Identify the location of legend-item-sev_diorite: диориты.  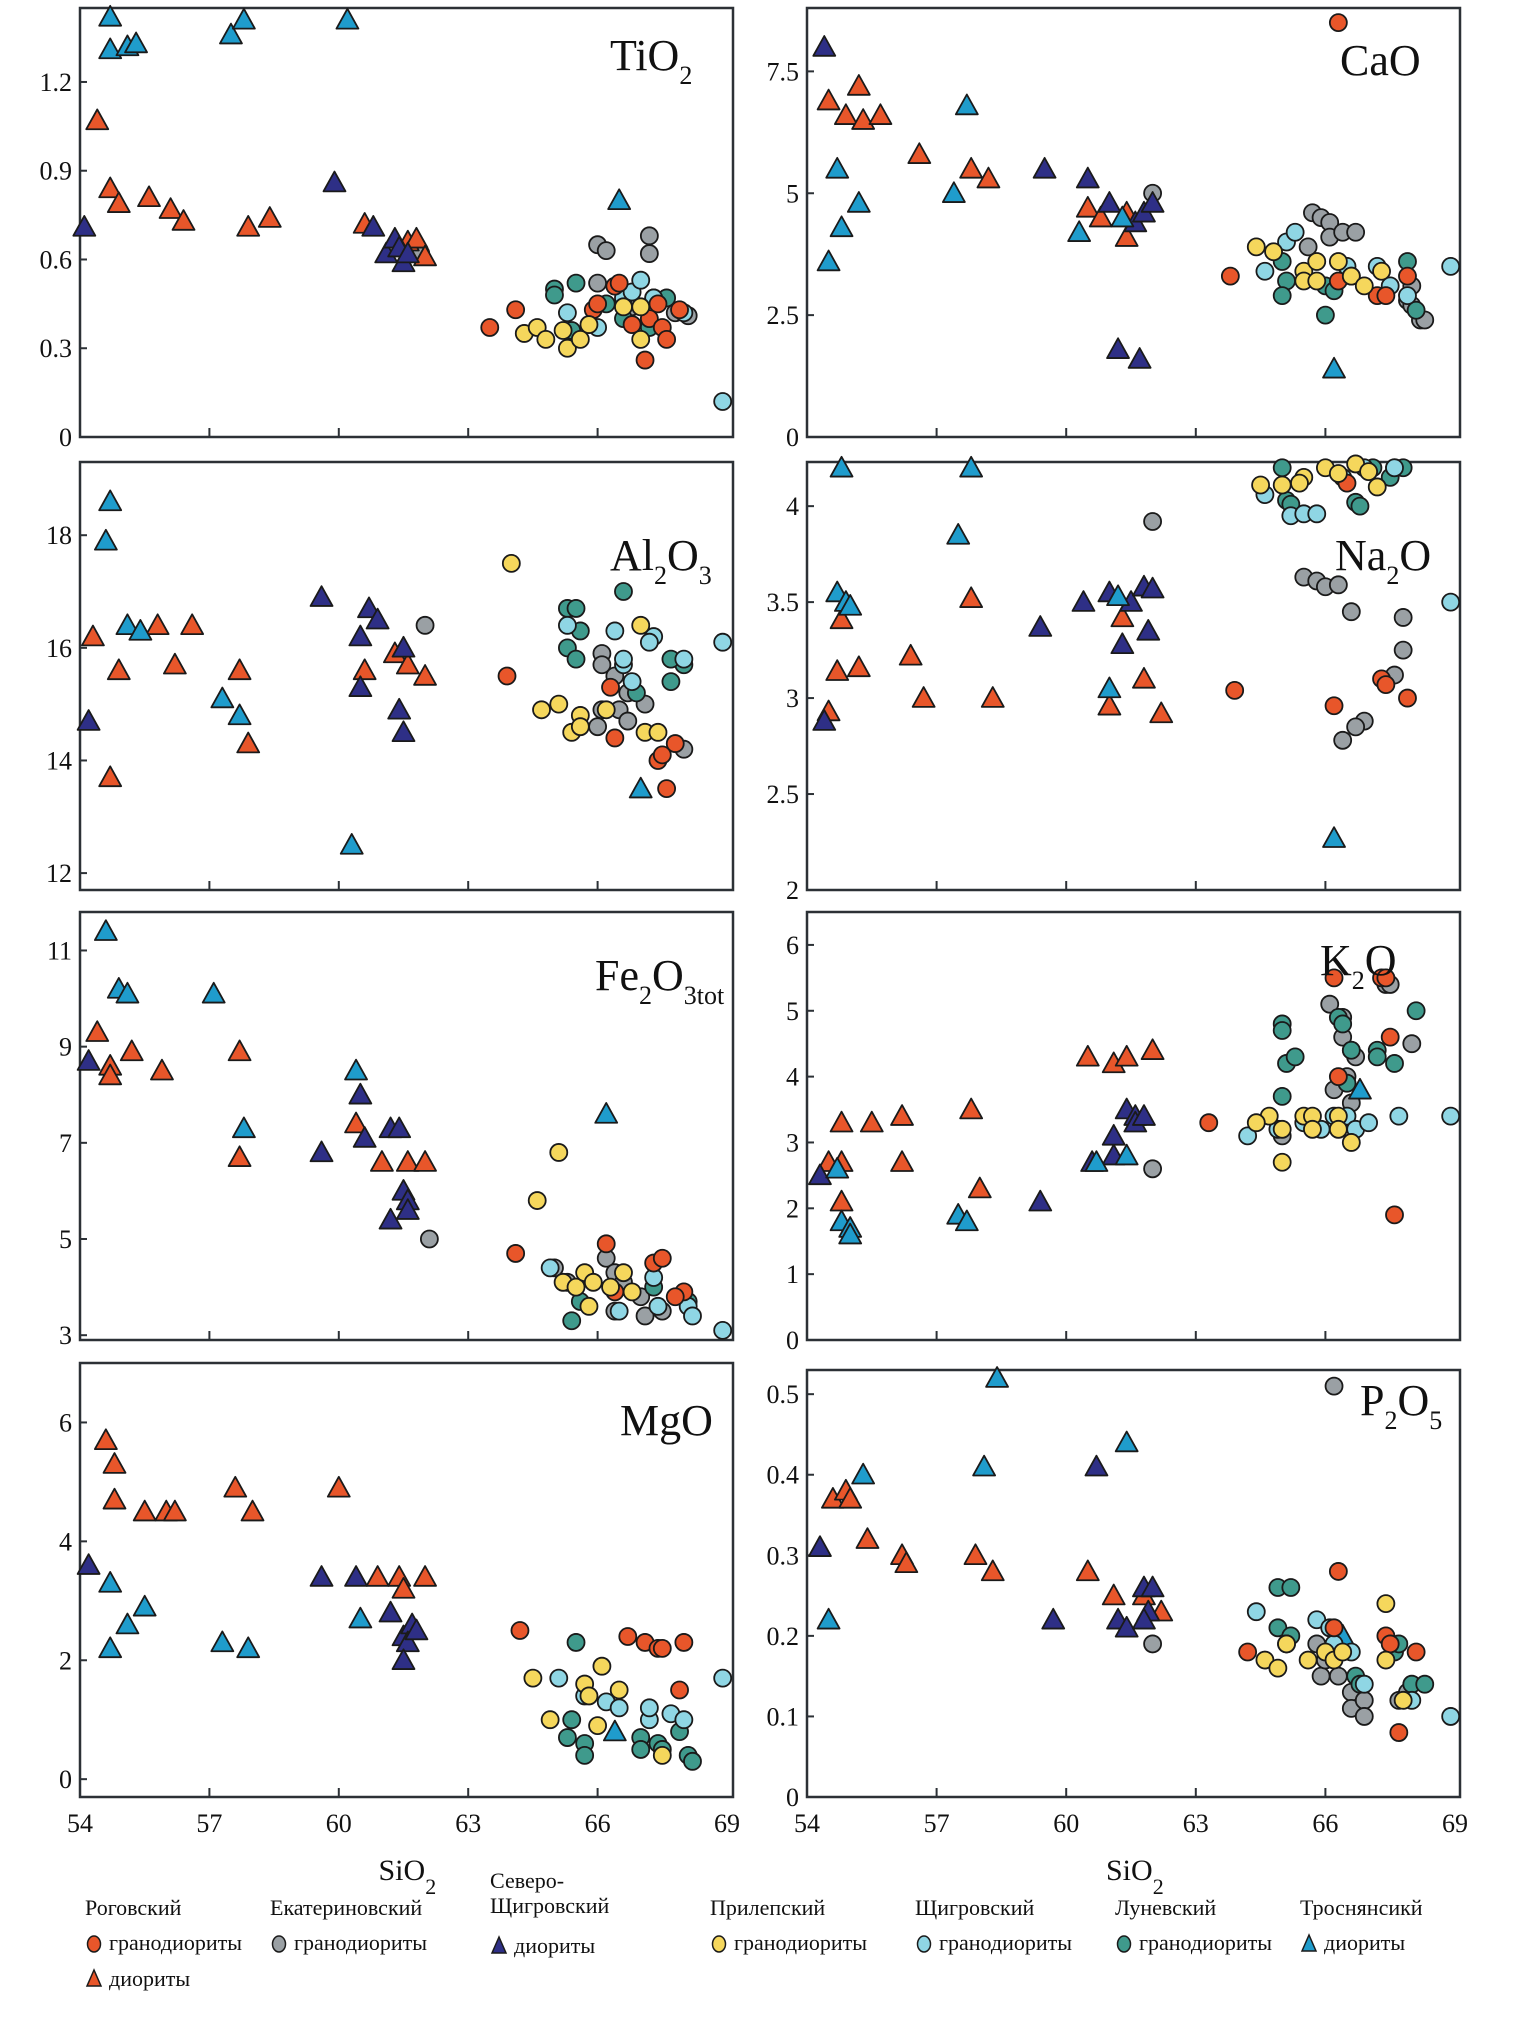
(549, 1945).